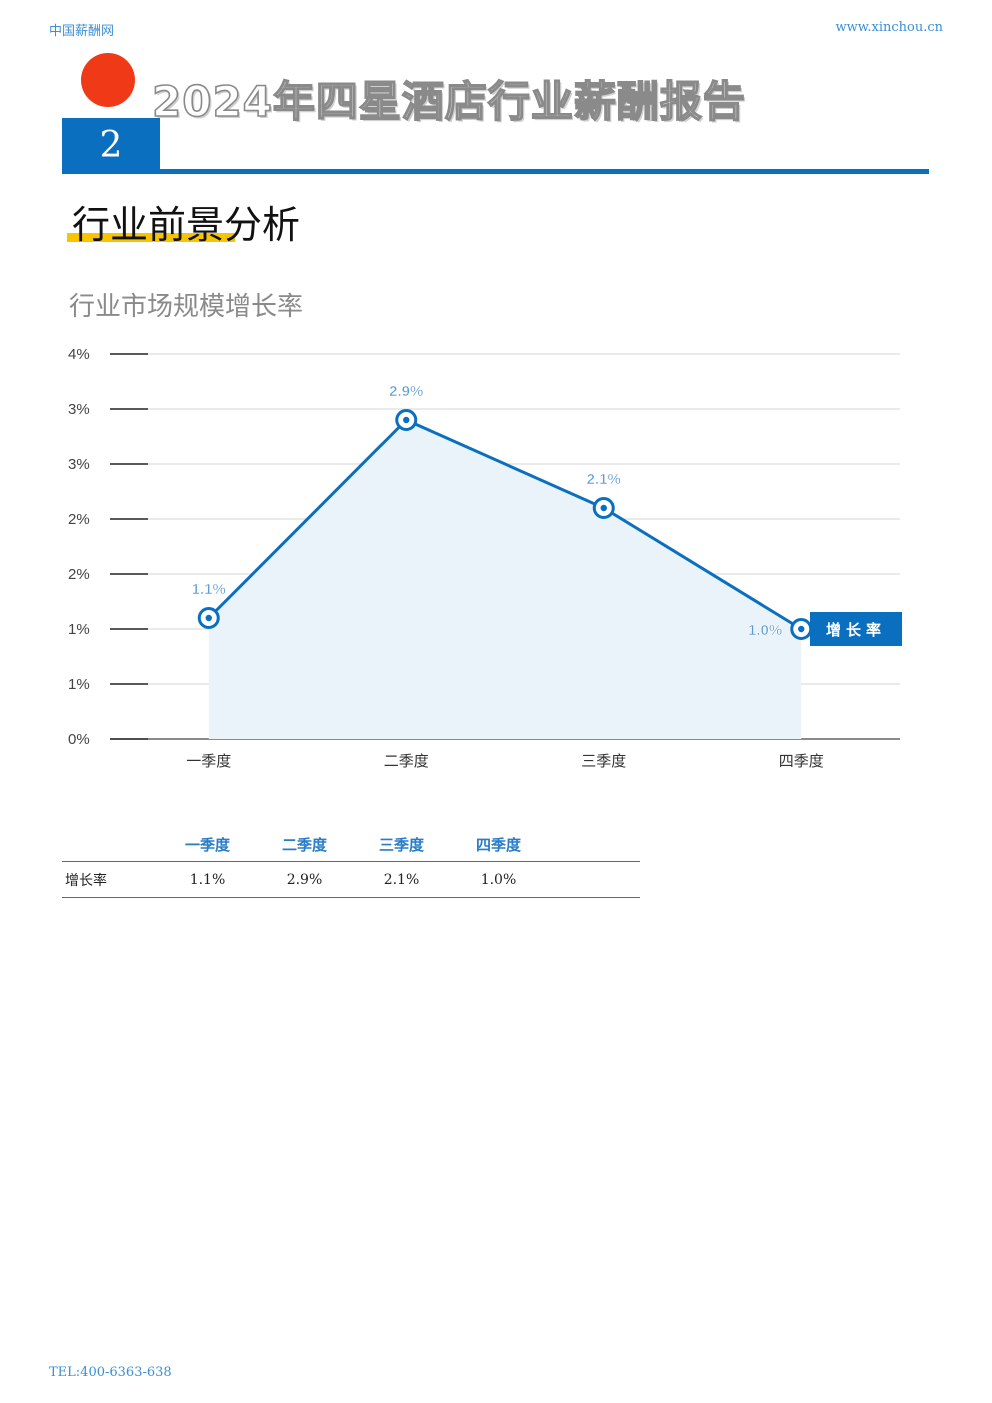 This screenshot has height=1403, width=992. Describe the element at coordinates (856, 629) in the screenshot. I see `legend-series-growth-rate: 增长率` at that location.